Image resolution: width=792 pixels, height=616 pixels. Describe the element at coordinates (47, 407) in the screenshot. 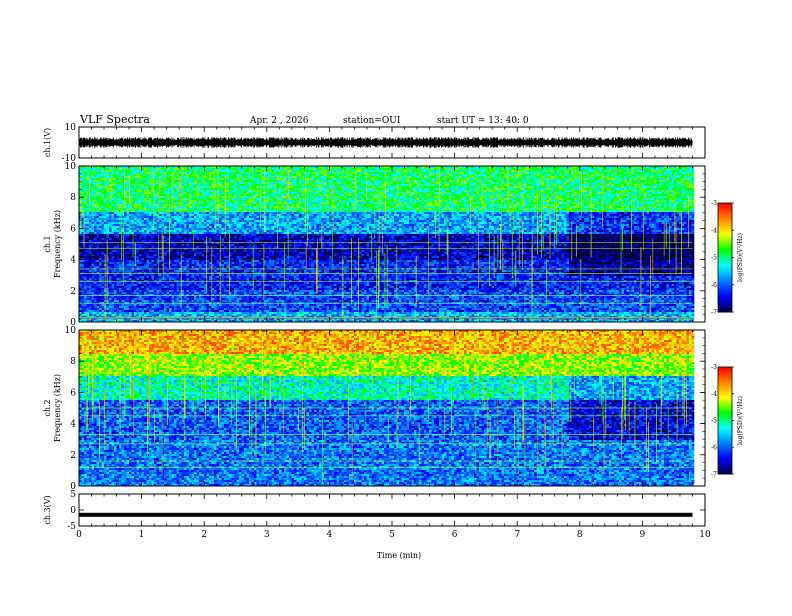

I see `y-axis-title-line: ch.2` at that location.